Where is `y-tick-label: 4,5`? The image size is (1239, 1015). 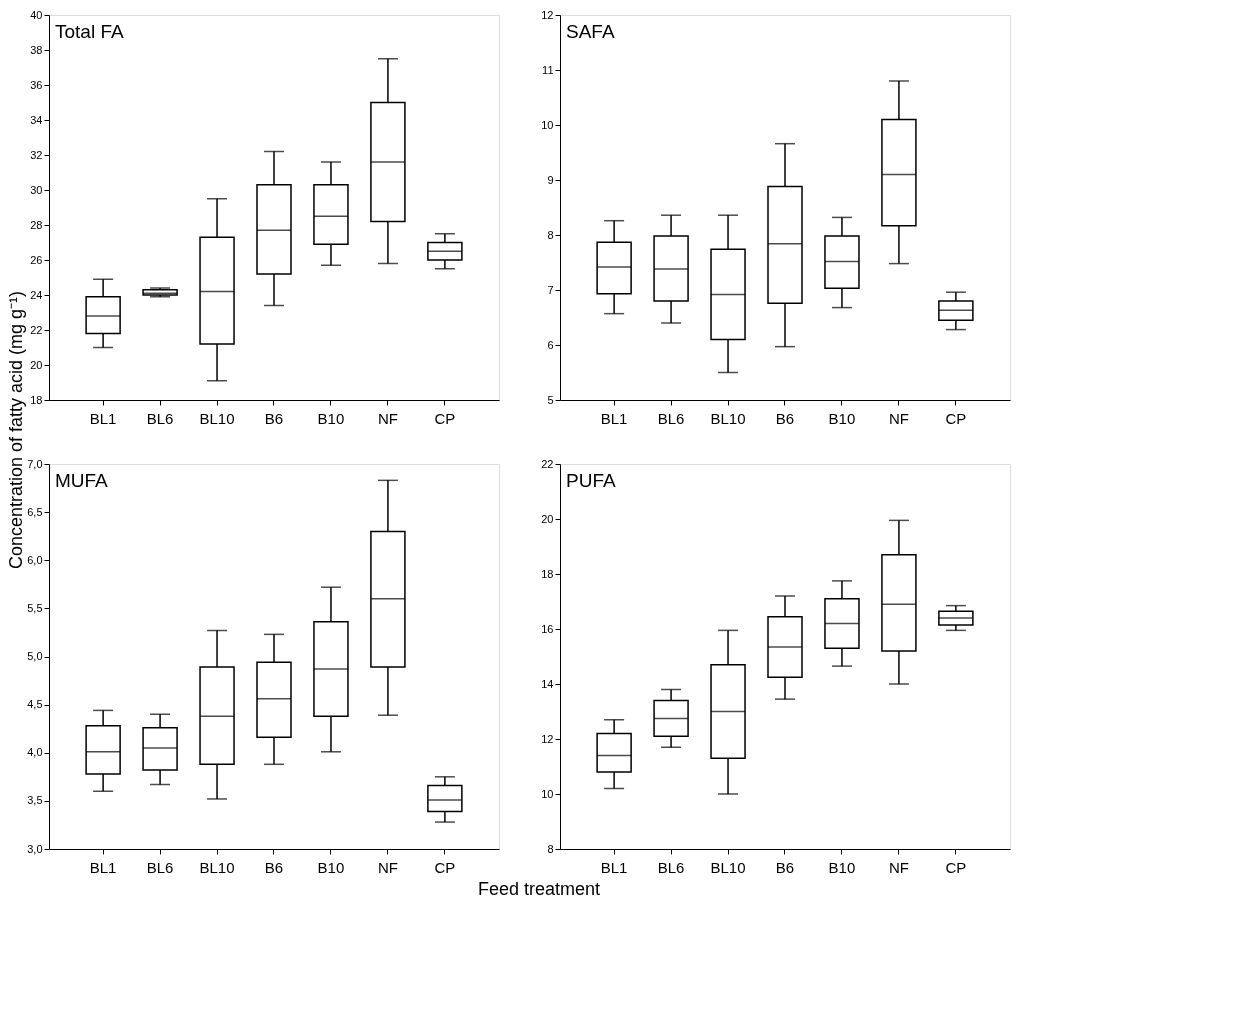 y-tick-label: 4,5 is located at coordinates (35, 704).